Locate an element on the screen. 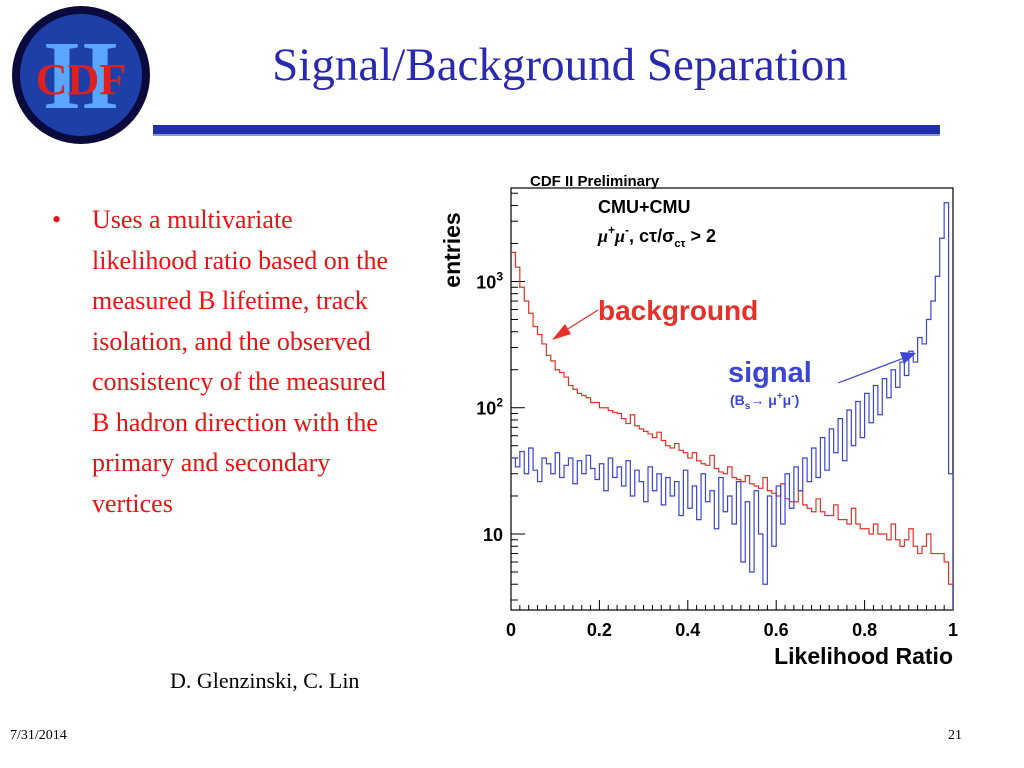  x-tick-label: 0.6 is located at coordinates (776, 630).